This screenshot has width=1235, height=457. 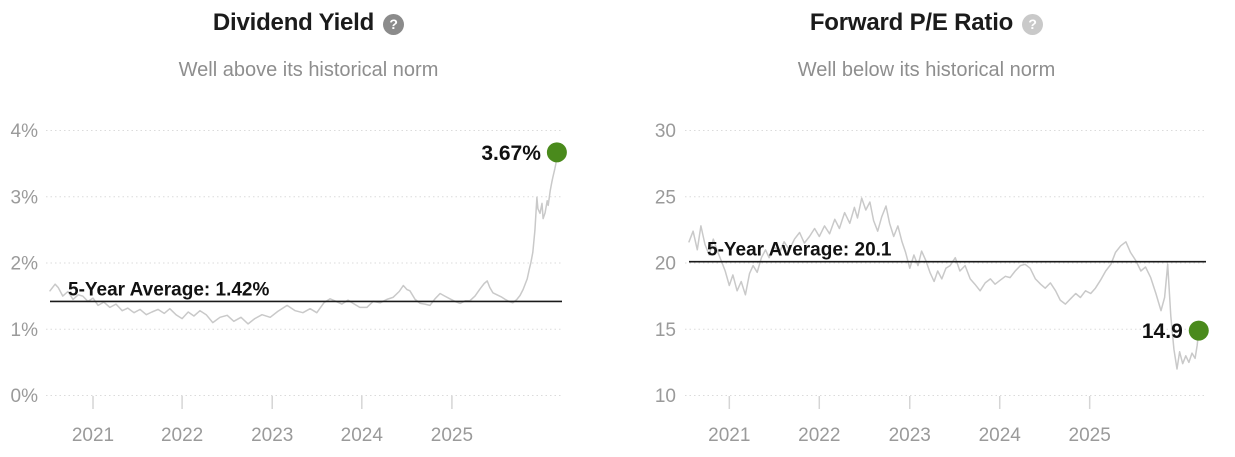 I want to click on current-value-label: 14.9, so click(x=1162, y=331).